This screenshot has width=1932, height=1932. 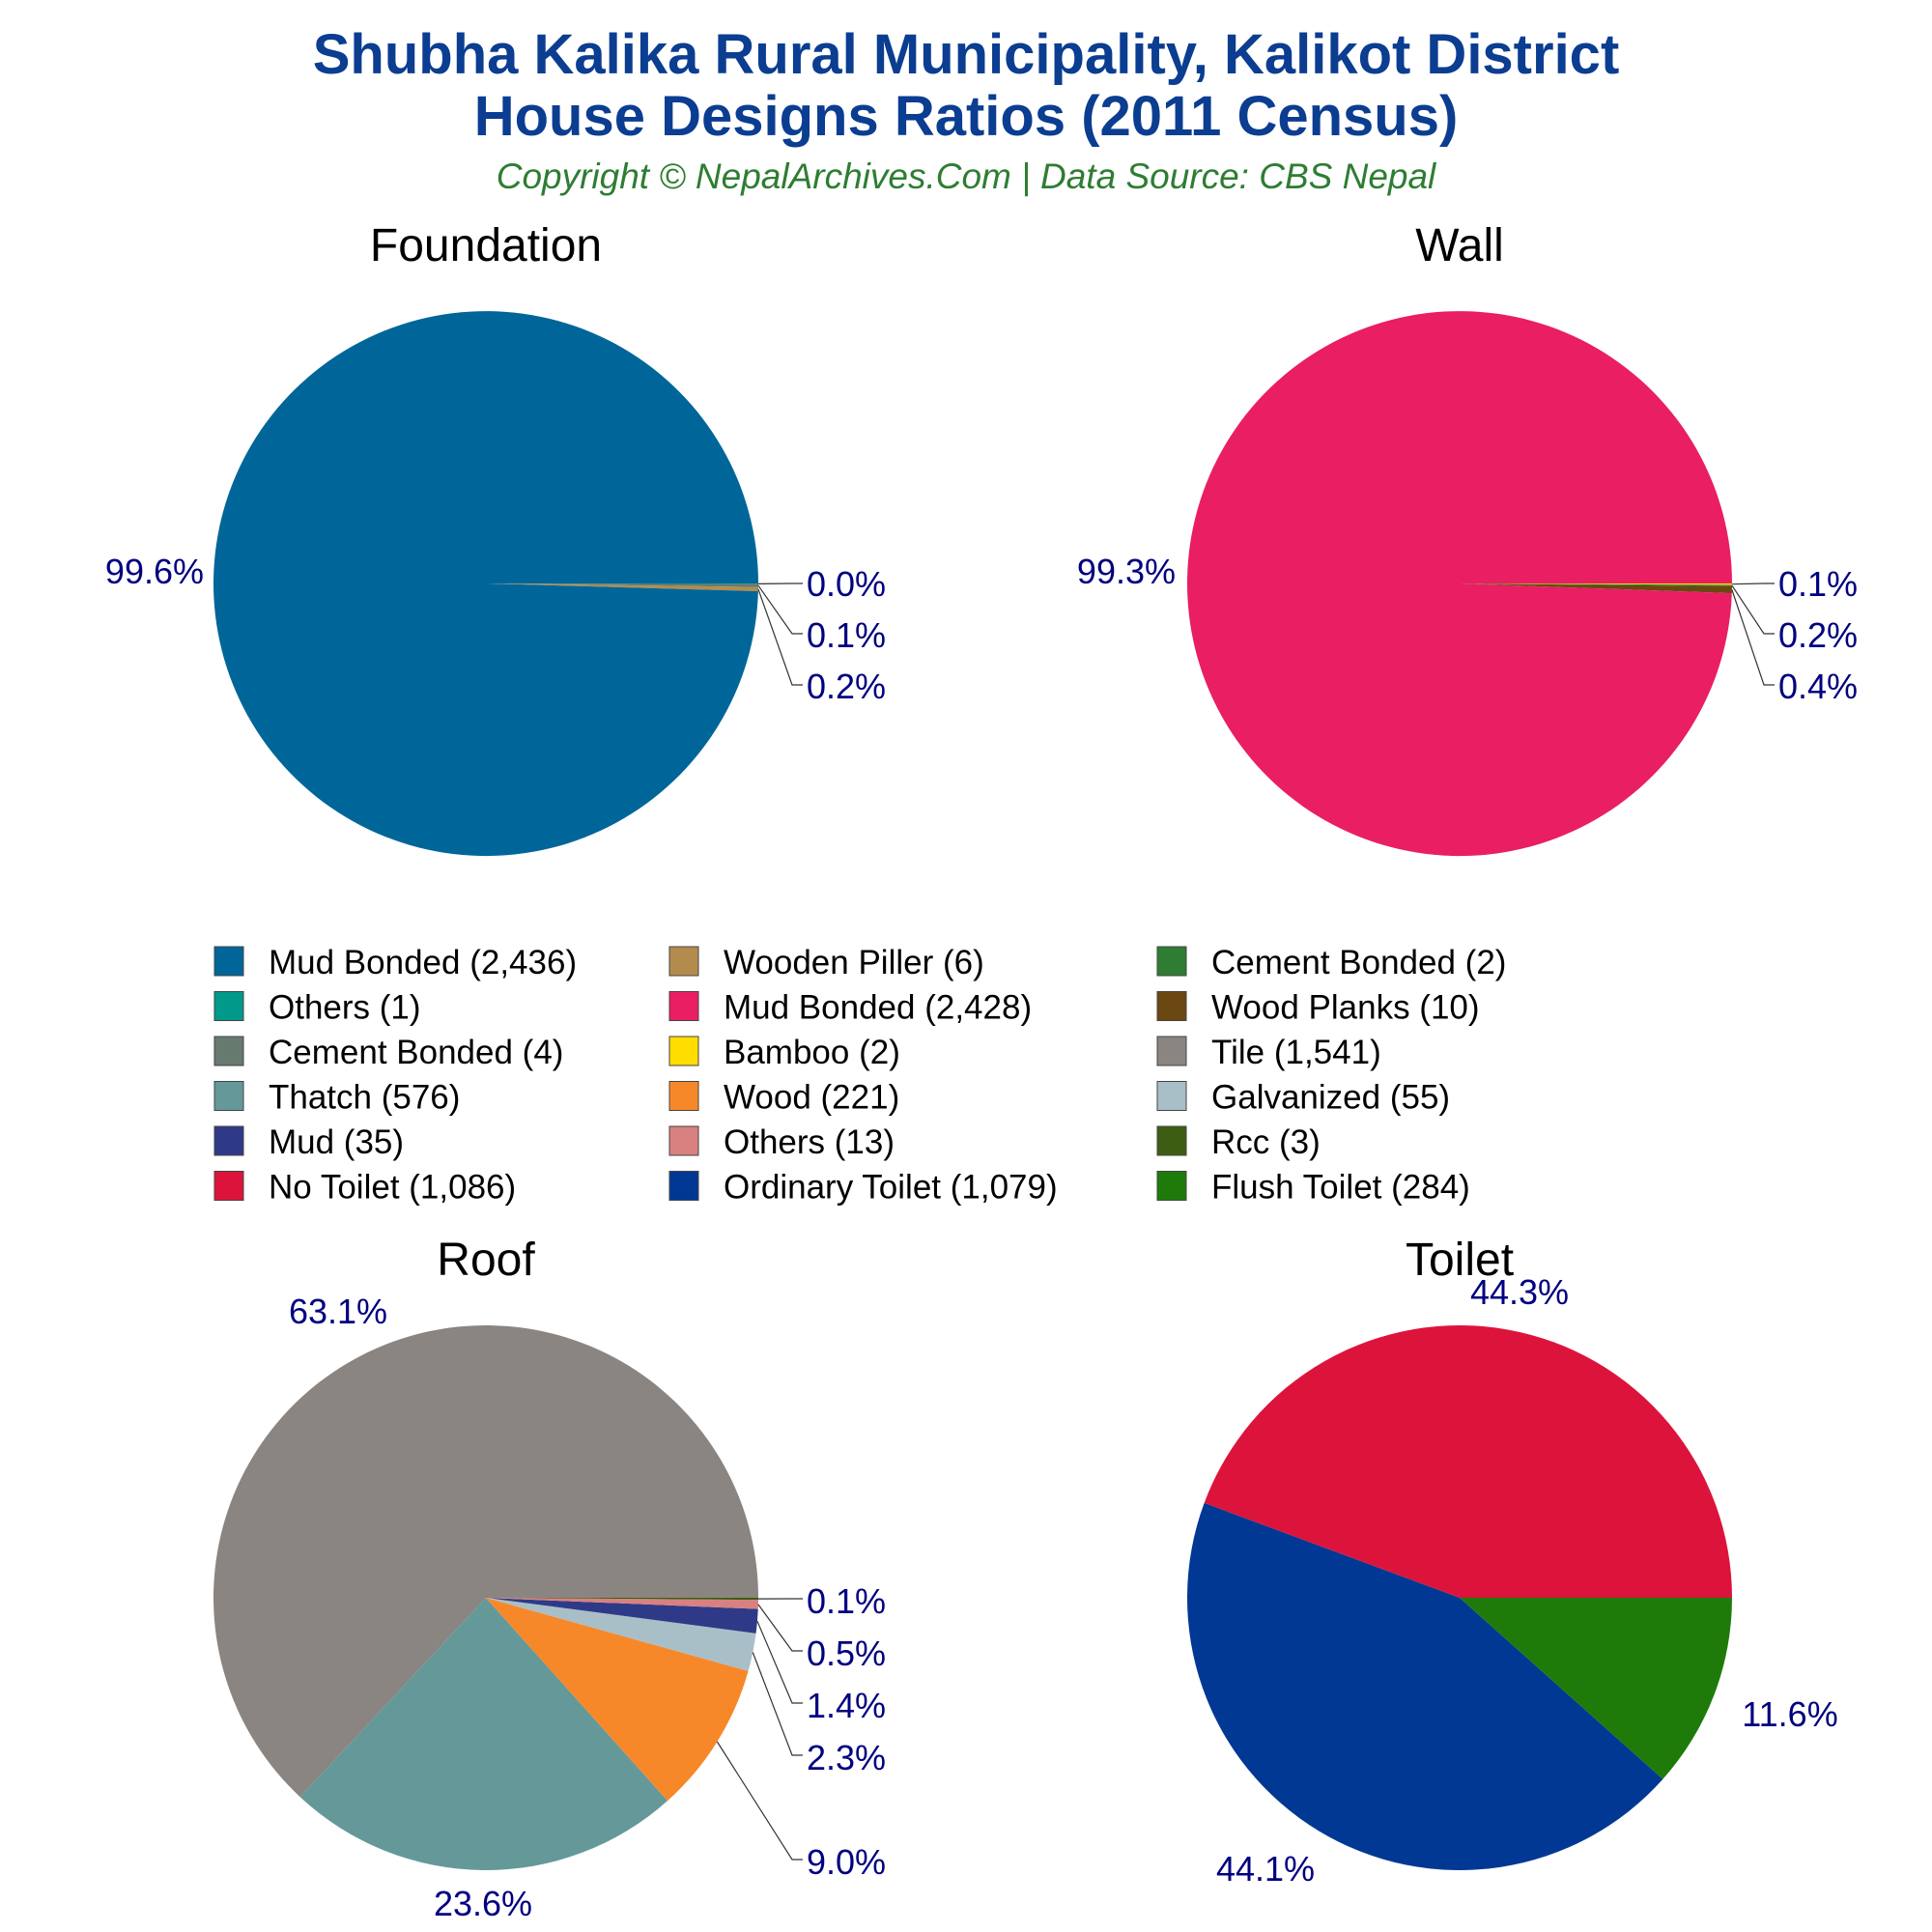 I want to click on legend-label: Wood (221), so click(x=811, y=1098).